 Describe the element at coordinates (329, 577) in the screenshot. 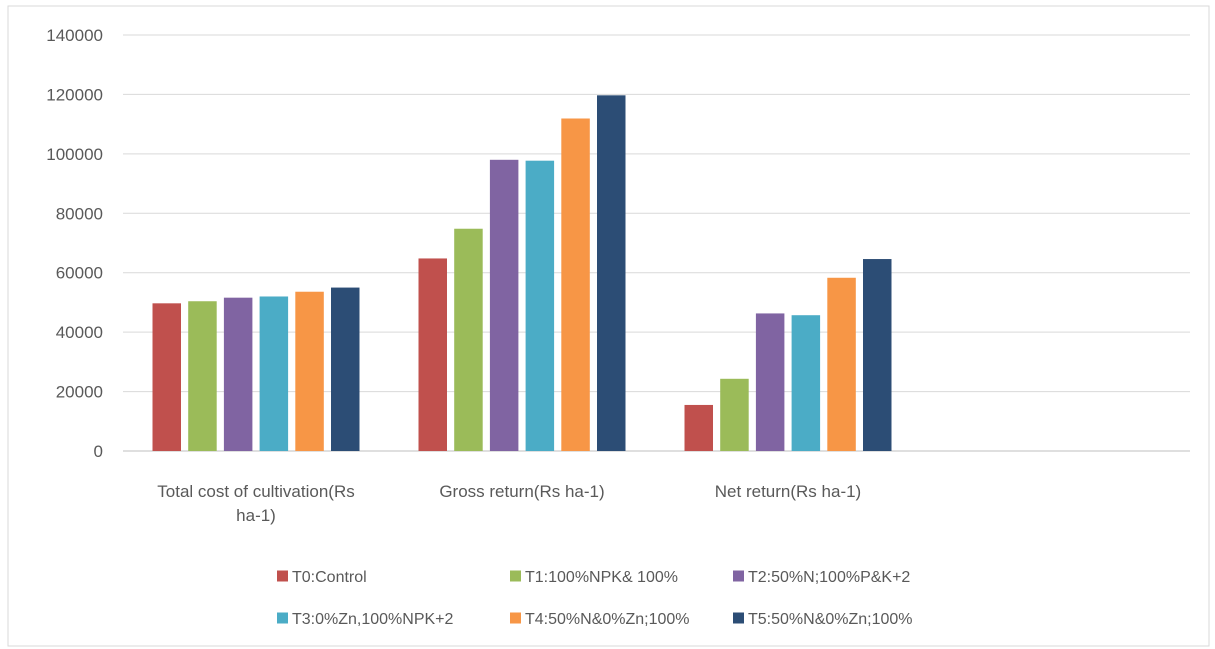

I see `legend-label: T0:Control` at that location.